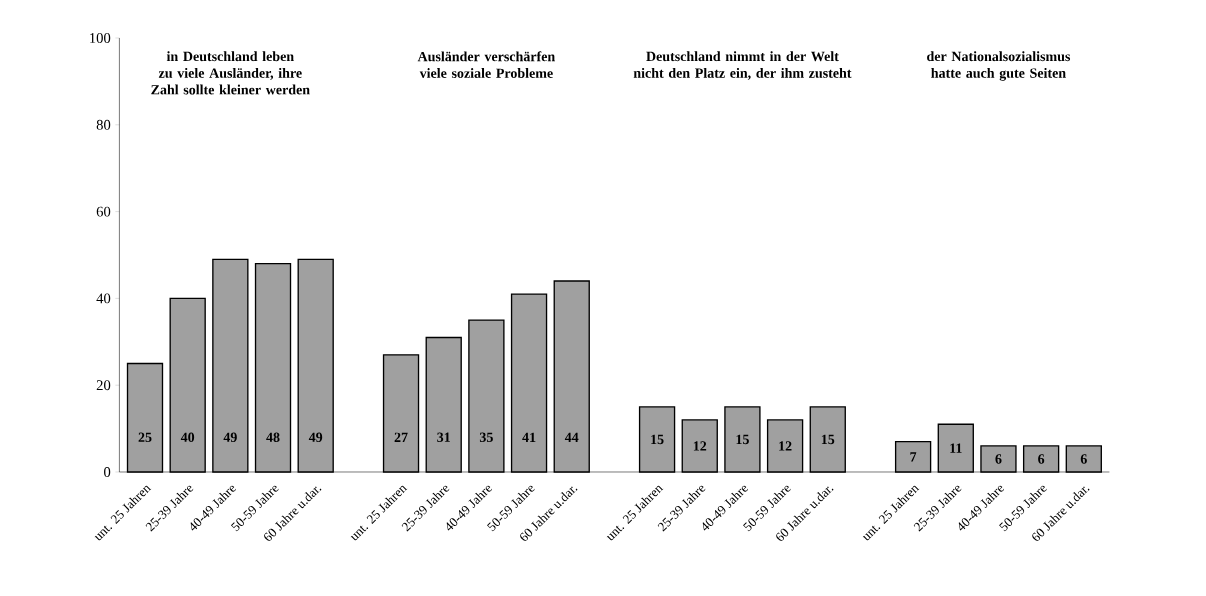  What do you see at coordinates (145, 437) in the screenshot?
I see `data-label: 25` at bounding box center [145, 437].